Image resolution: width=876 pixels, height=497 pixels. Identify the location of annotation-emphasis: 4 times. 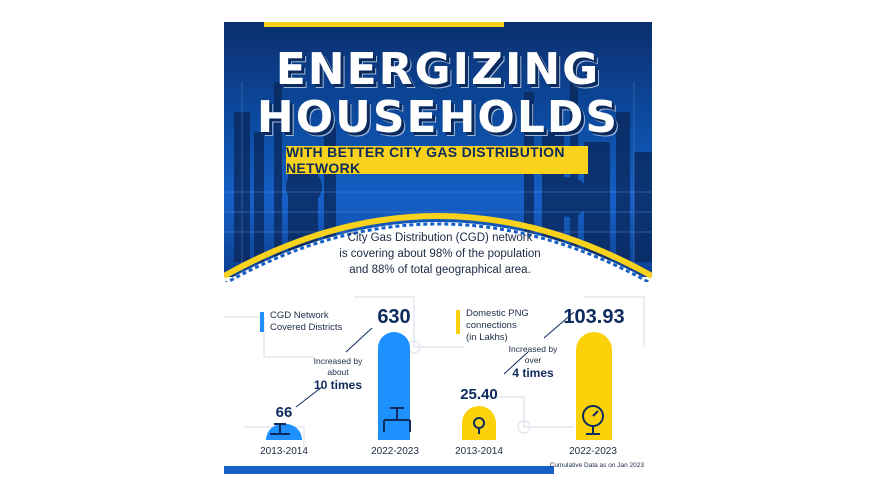
(533, 373).